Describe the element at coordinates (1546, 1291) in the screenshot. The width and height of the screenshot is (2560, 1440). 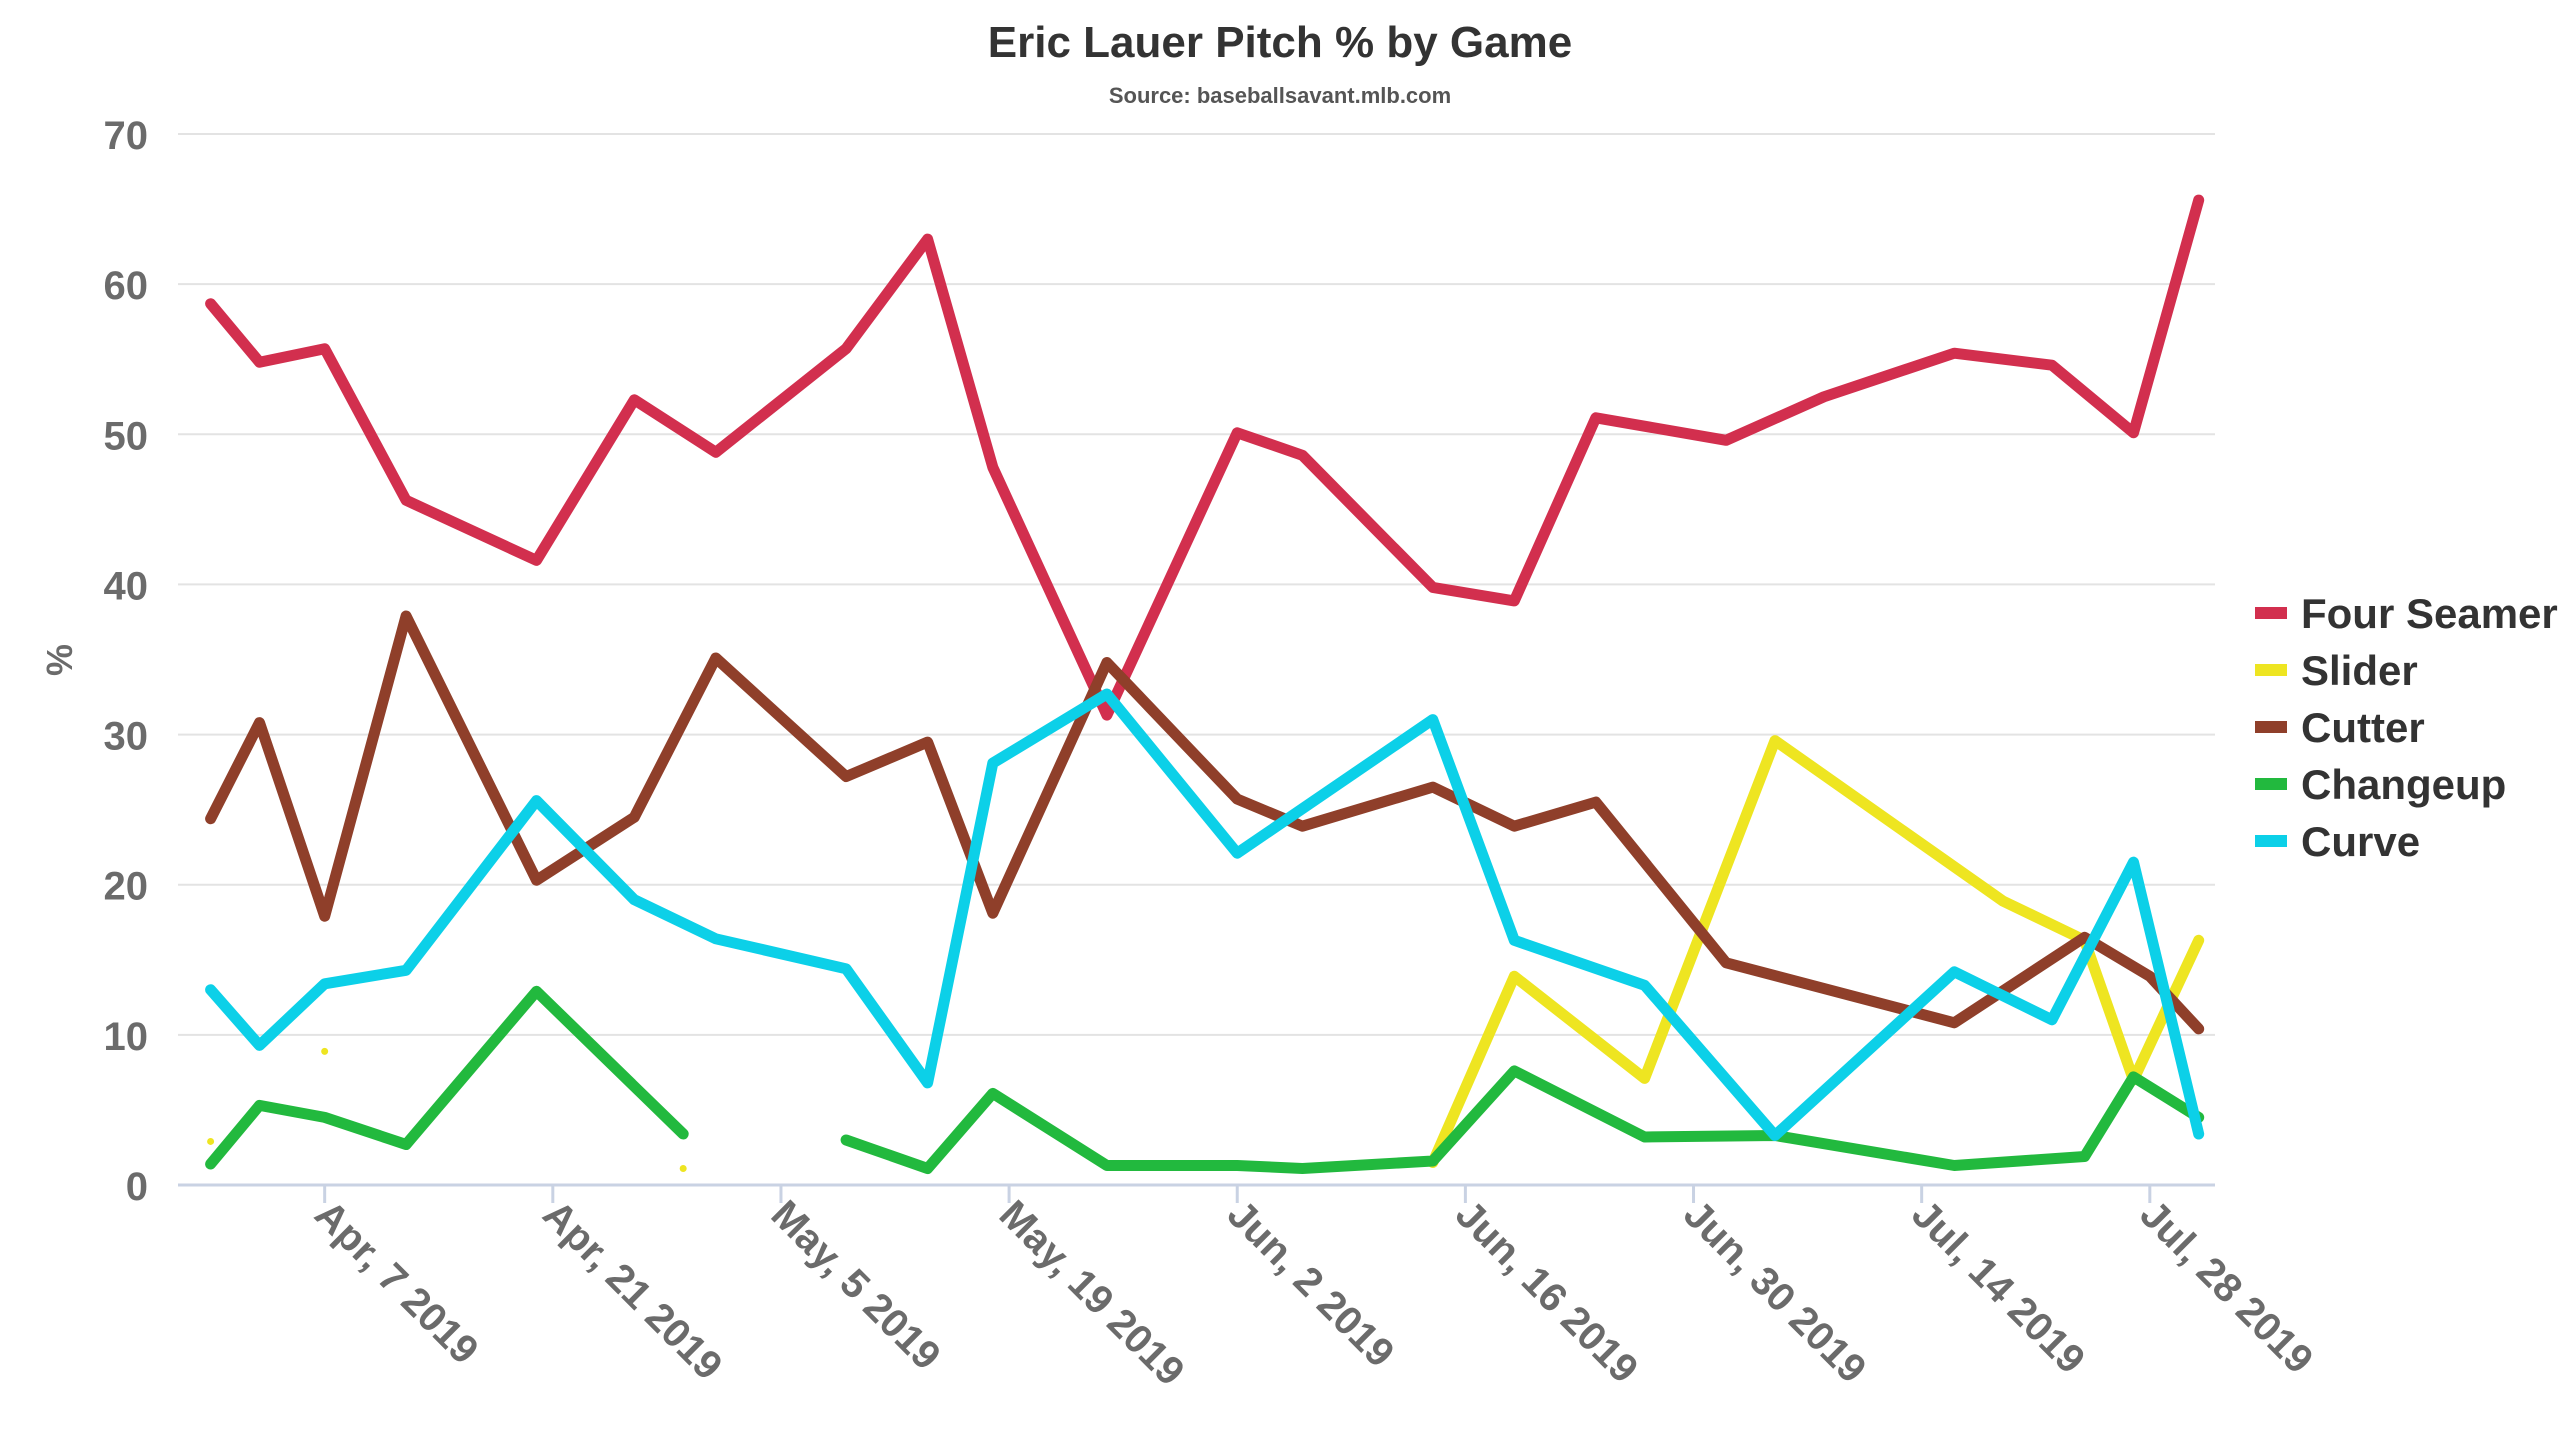
I see `x-tick-label: Jun, 16 2019` at that location.